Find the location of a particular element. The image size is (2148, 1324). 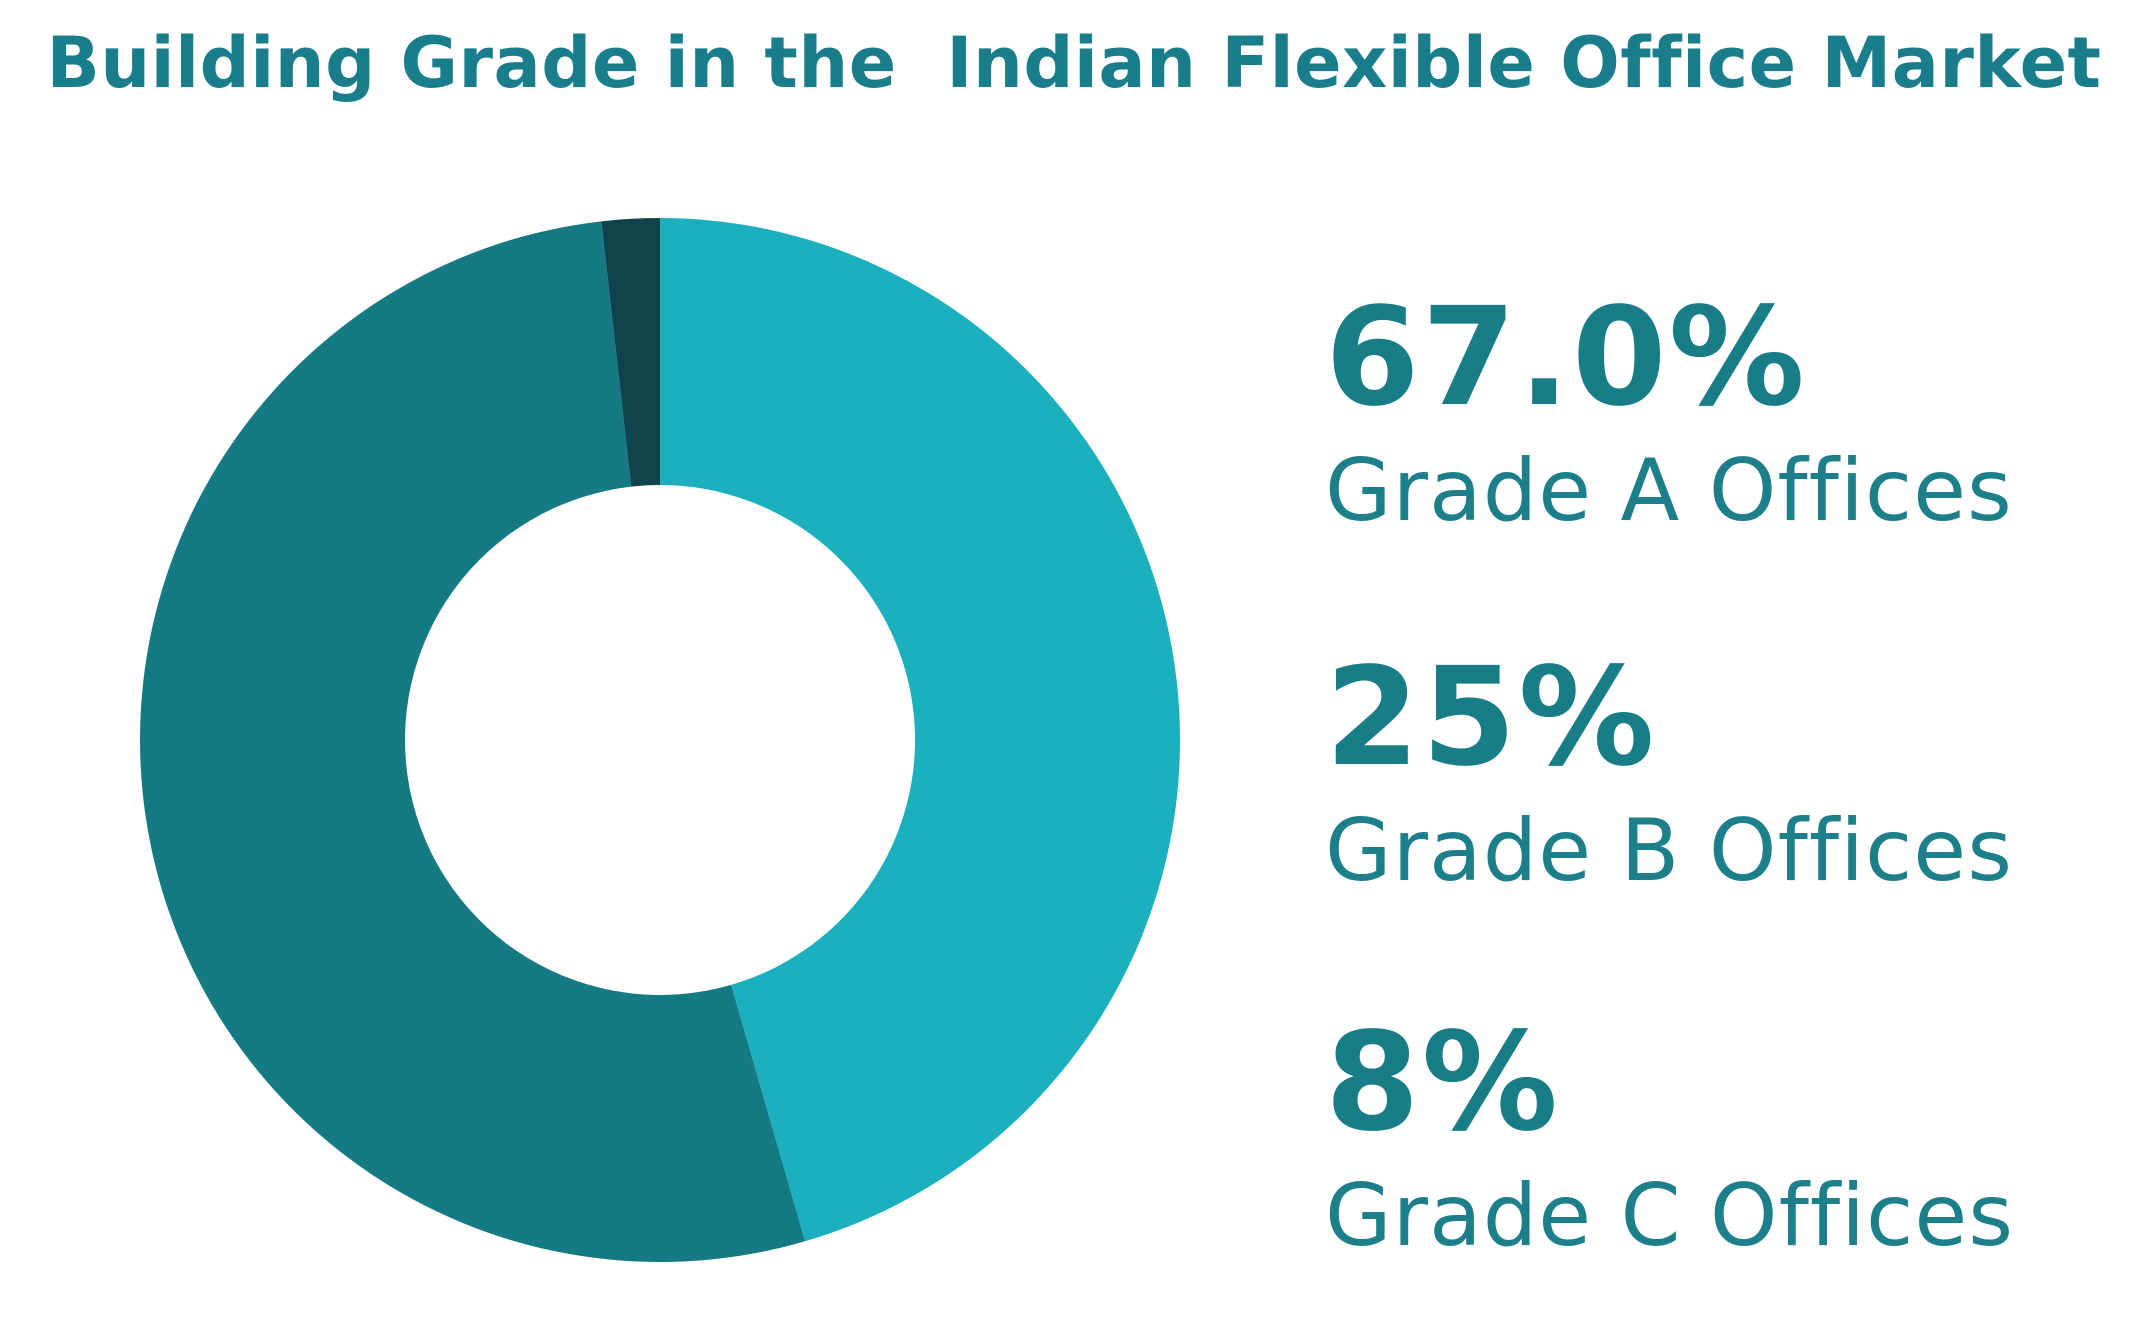

legend-item-grade-a: 67.0% Grade A Offices is located at coordinates (1669, 412).